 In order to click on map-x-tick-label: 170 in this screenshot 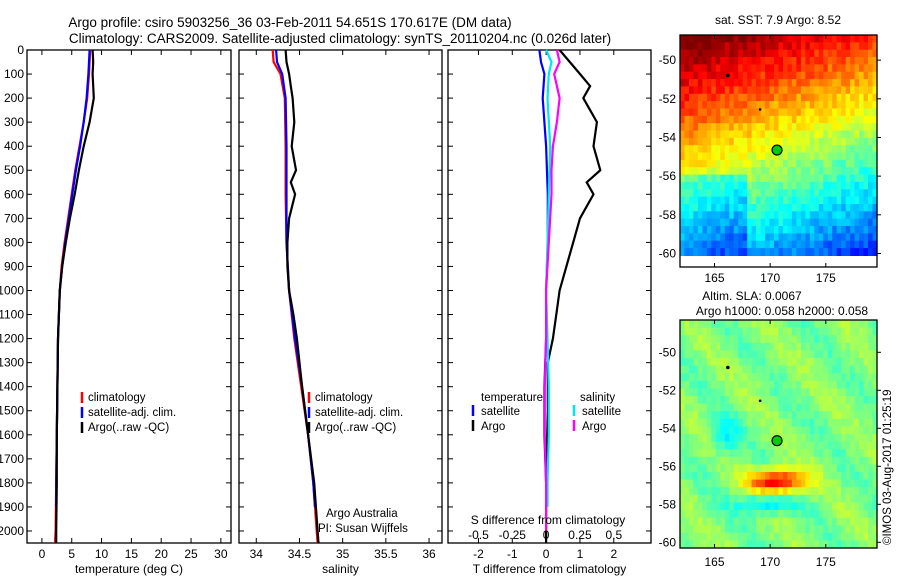, I will do `click(770, 562)`.